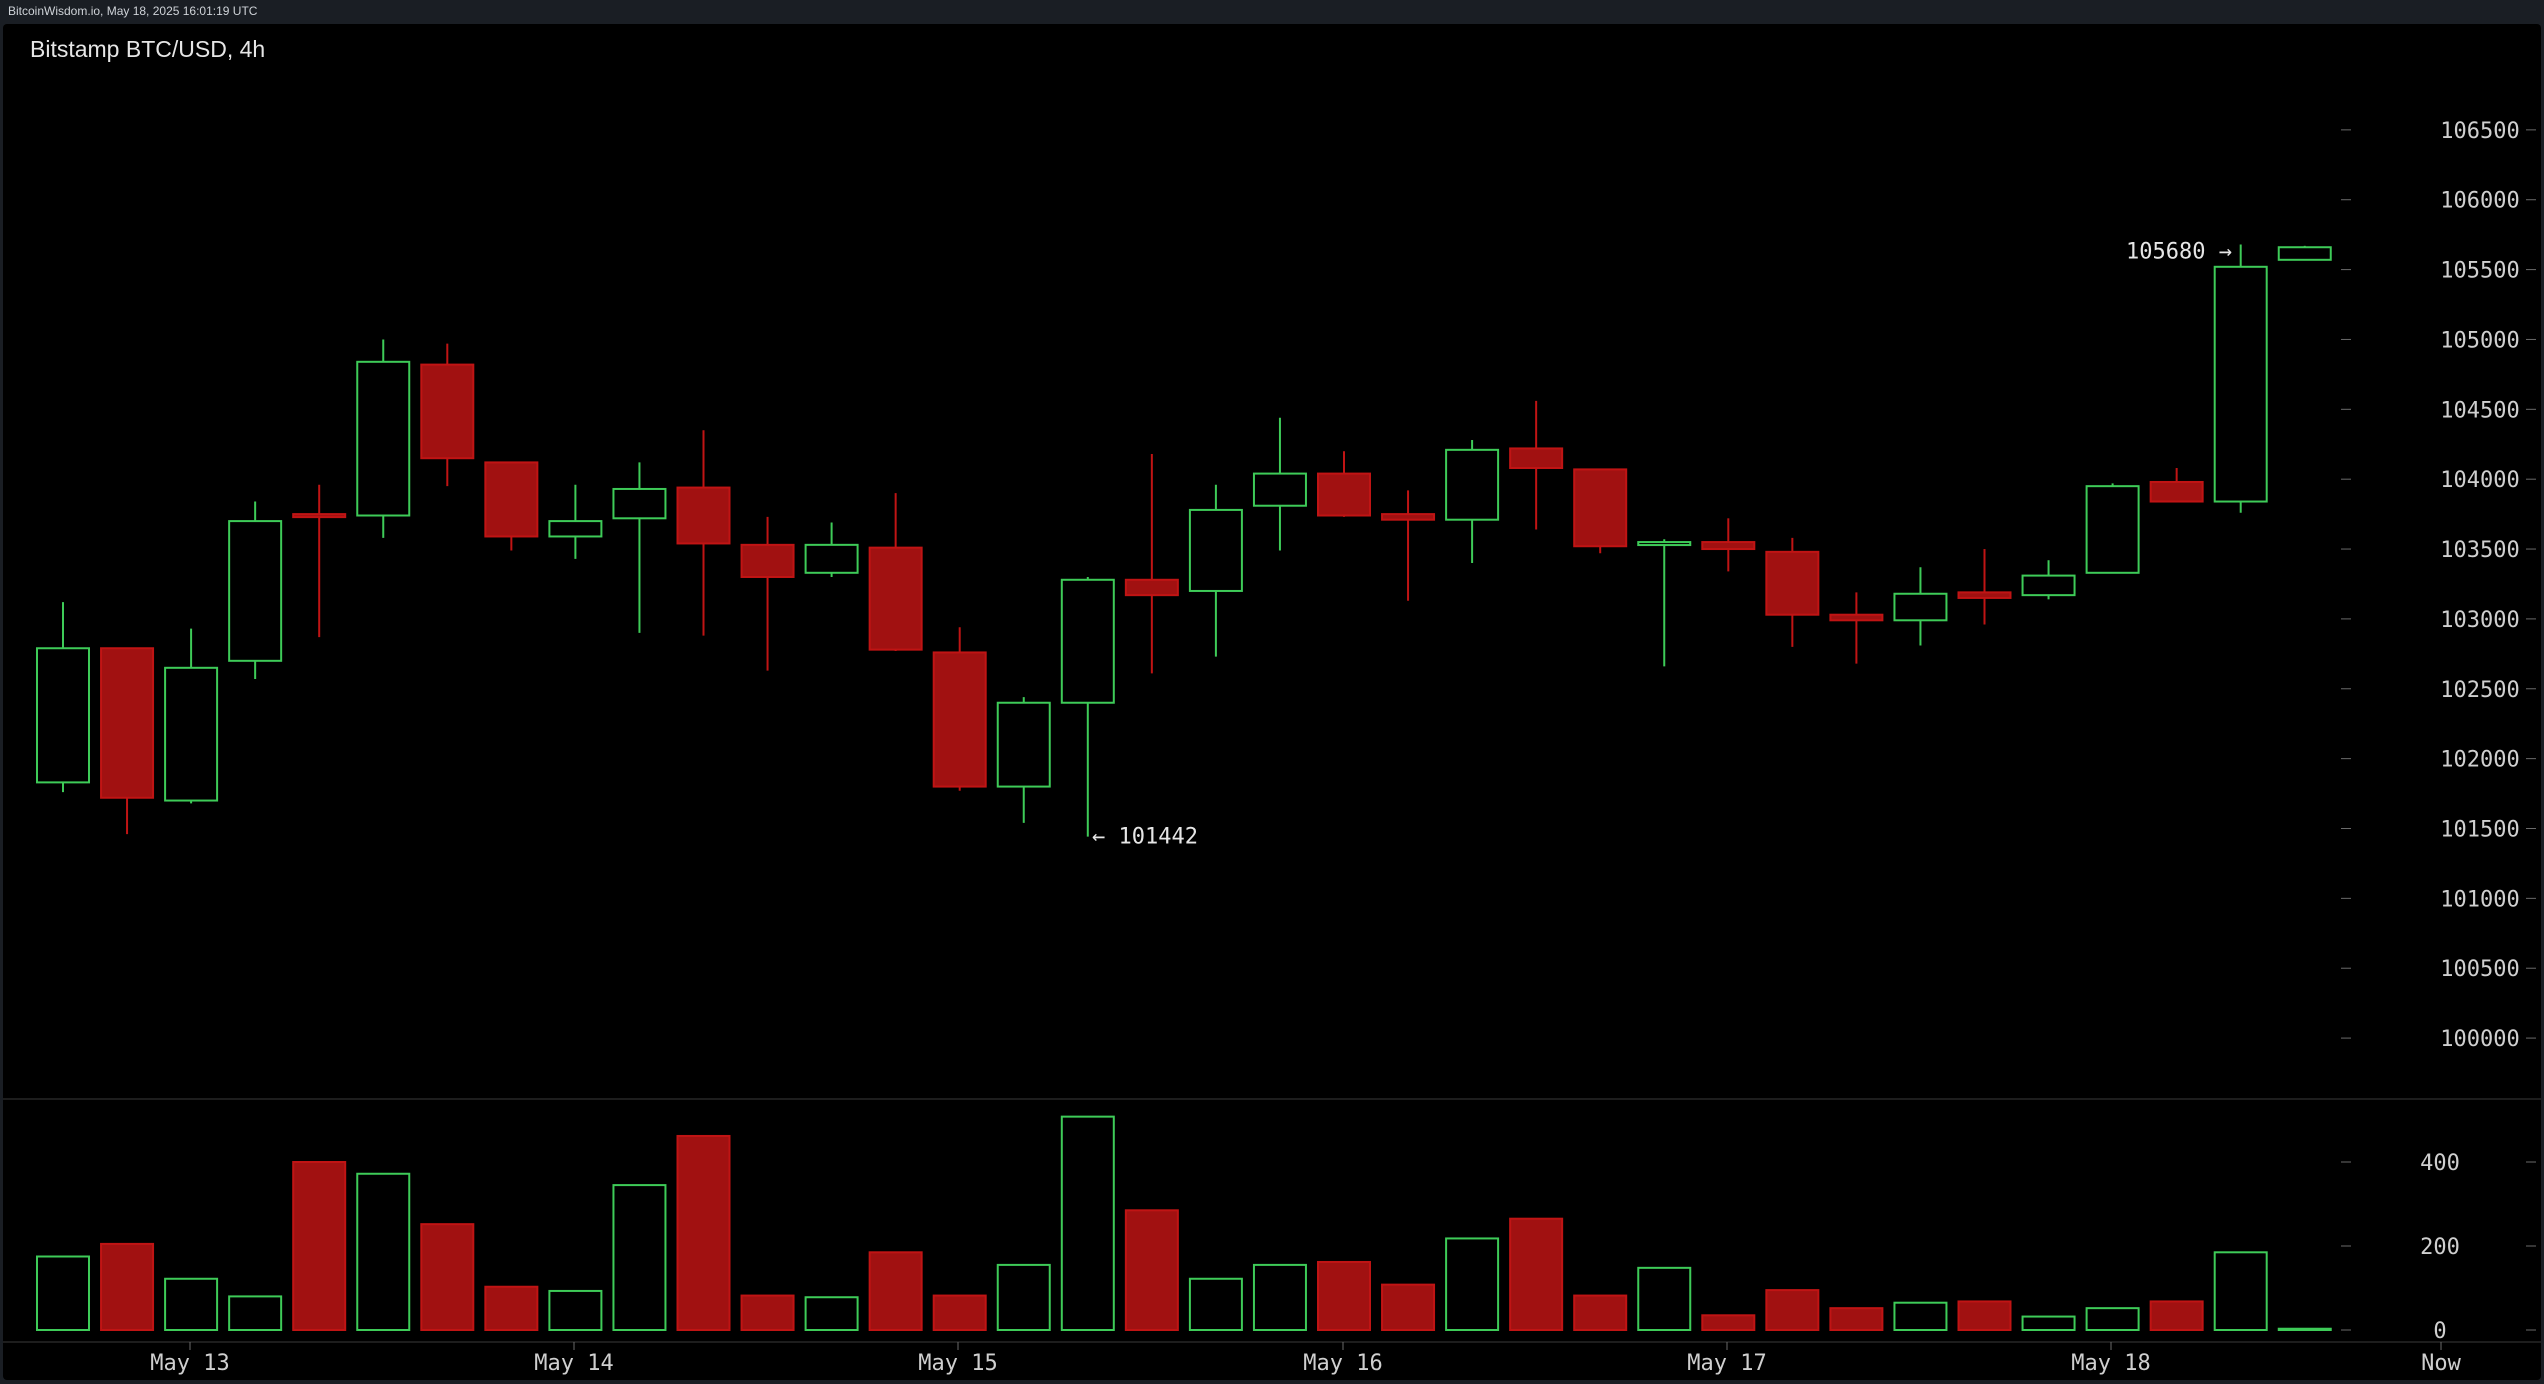 Image resolution: width=2544 pixels, height=1384 pixels. I want to click on time-tick-label: Now, so click(2441, 1363).